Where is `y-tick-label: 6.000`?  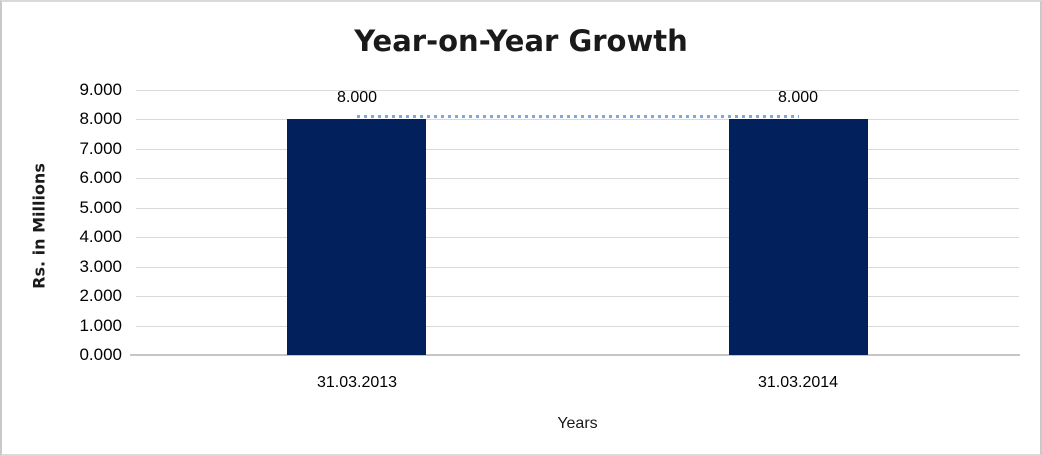
y-tick-label: 6.000 is located at coordinates (100, 177).